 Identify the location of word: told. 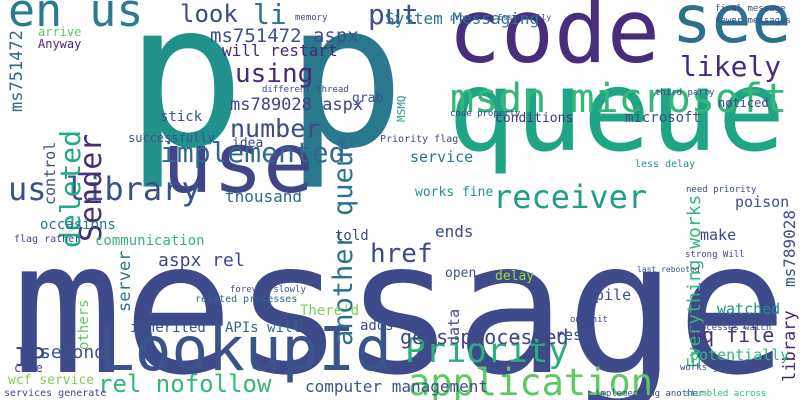
(352, 236).